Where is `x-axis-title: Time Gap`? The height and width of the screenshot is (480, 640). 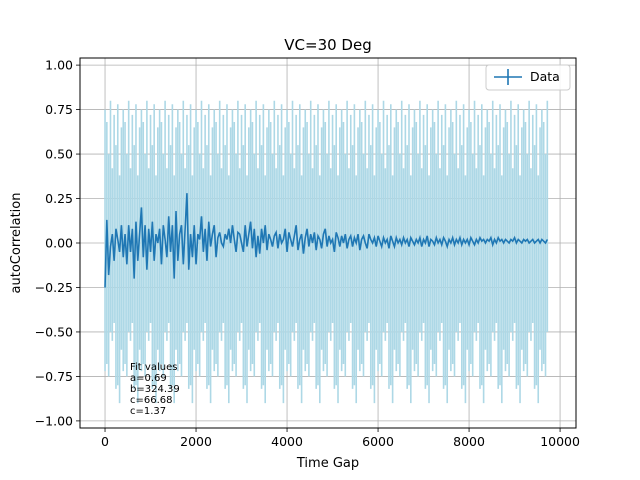
x-axis-title: Time Gap is located at coordinates (327, 463).